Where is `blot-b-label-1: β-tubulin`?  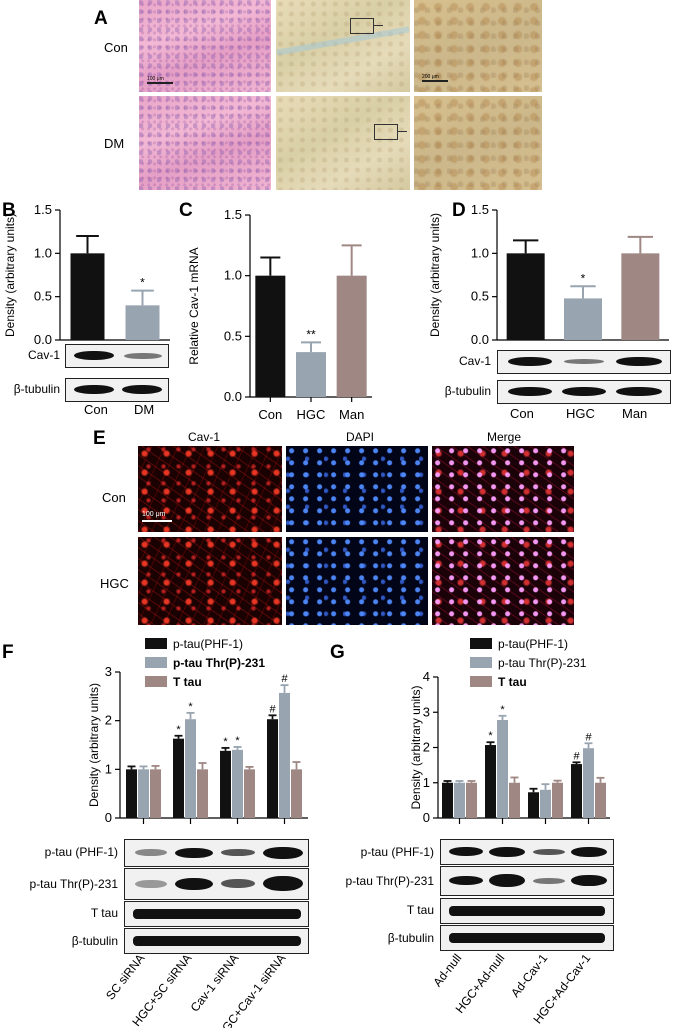
blot-b-label-1: β-tubulin is located at coordinates (36, 389).